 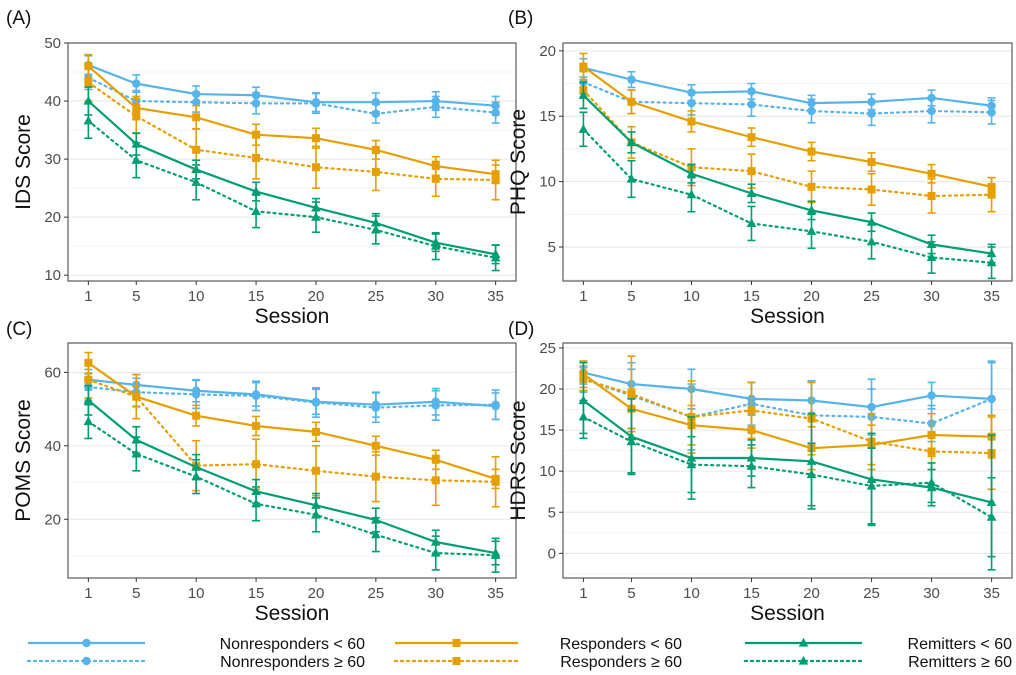 I want to click on legend-item: Remitters < 60, so click(x=878, y=644).